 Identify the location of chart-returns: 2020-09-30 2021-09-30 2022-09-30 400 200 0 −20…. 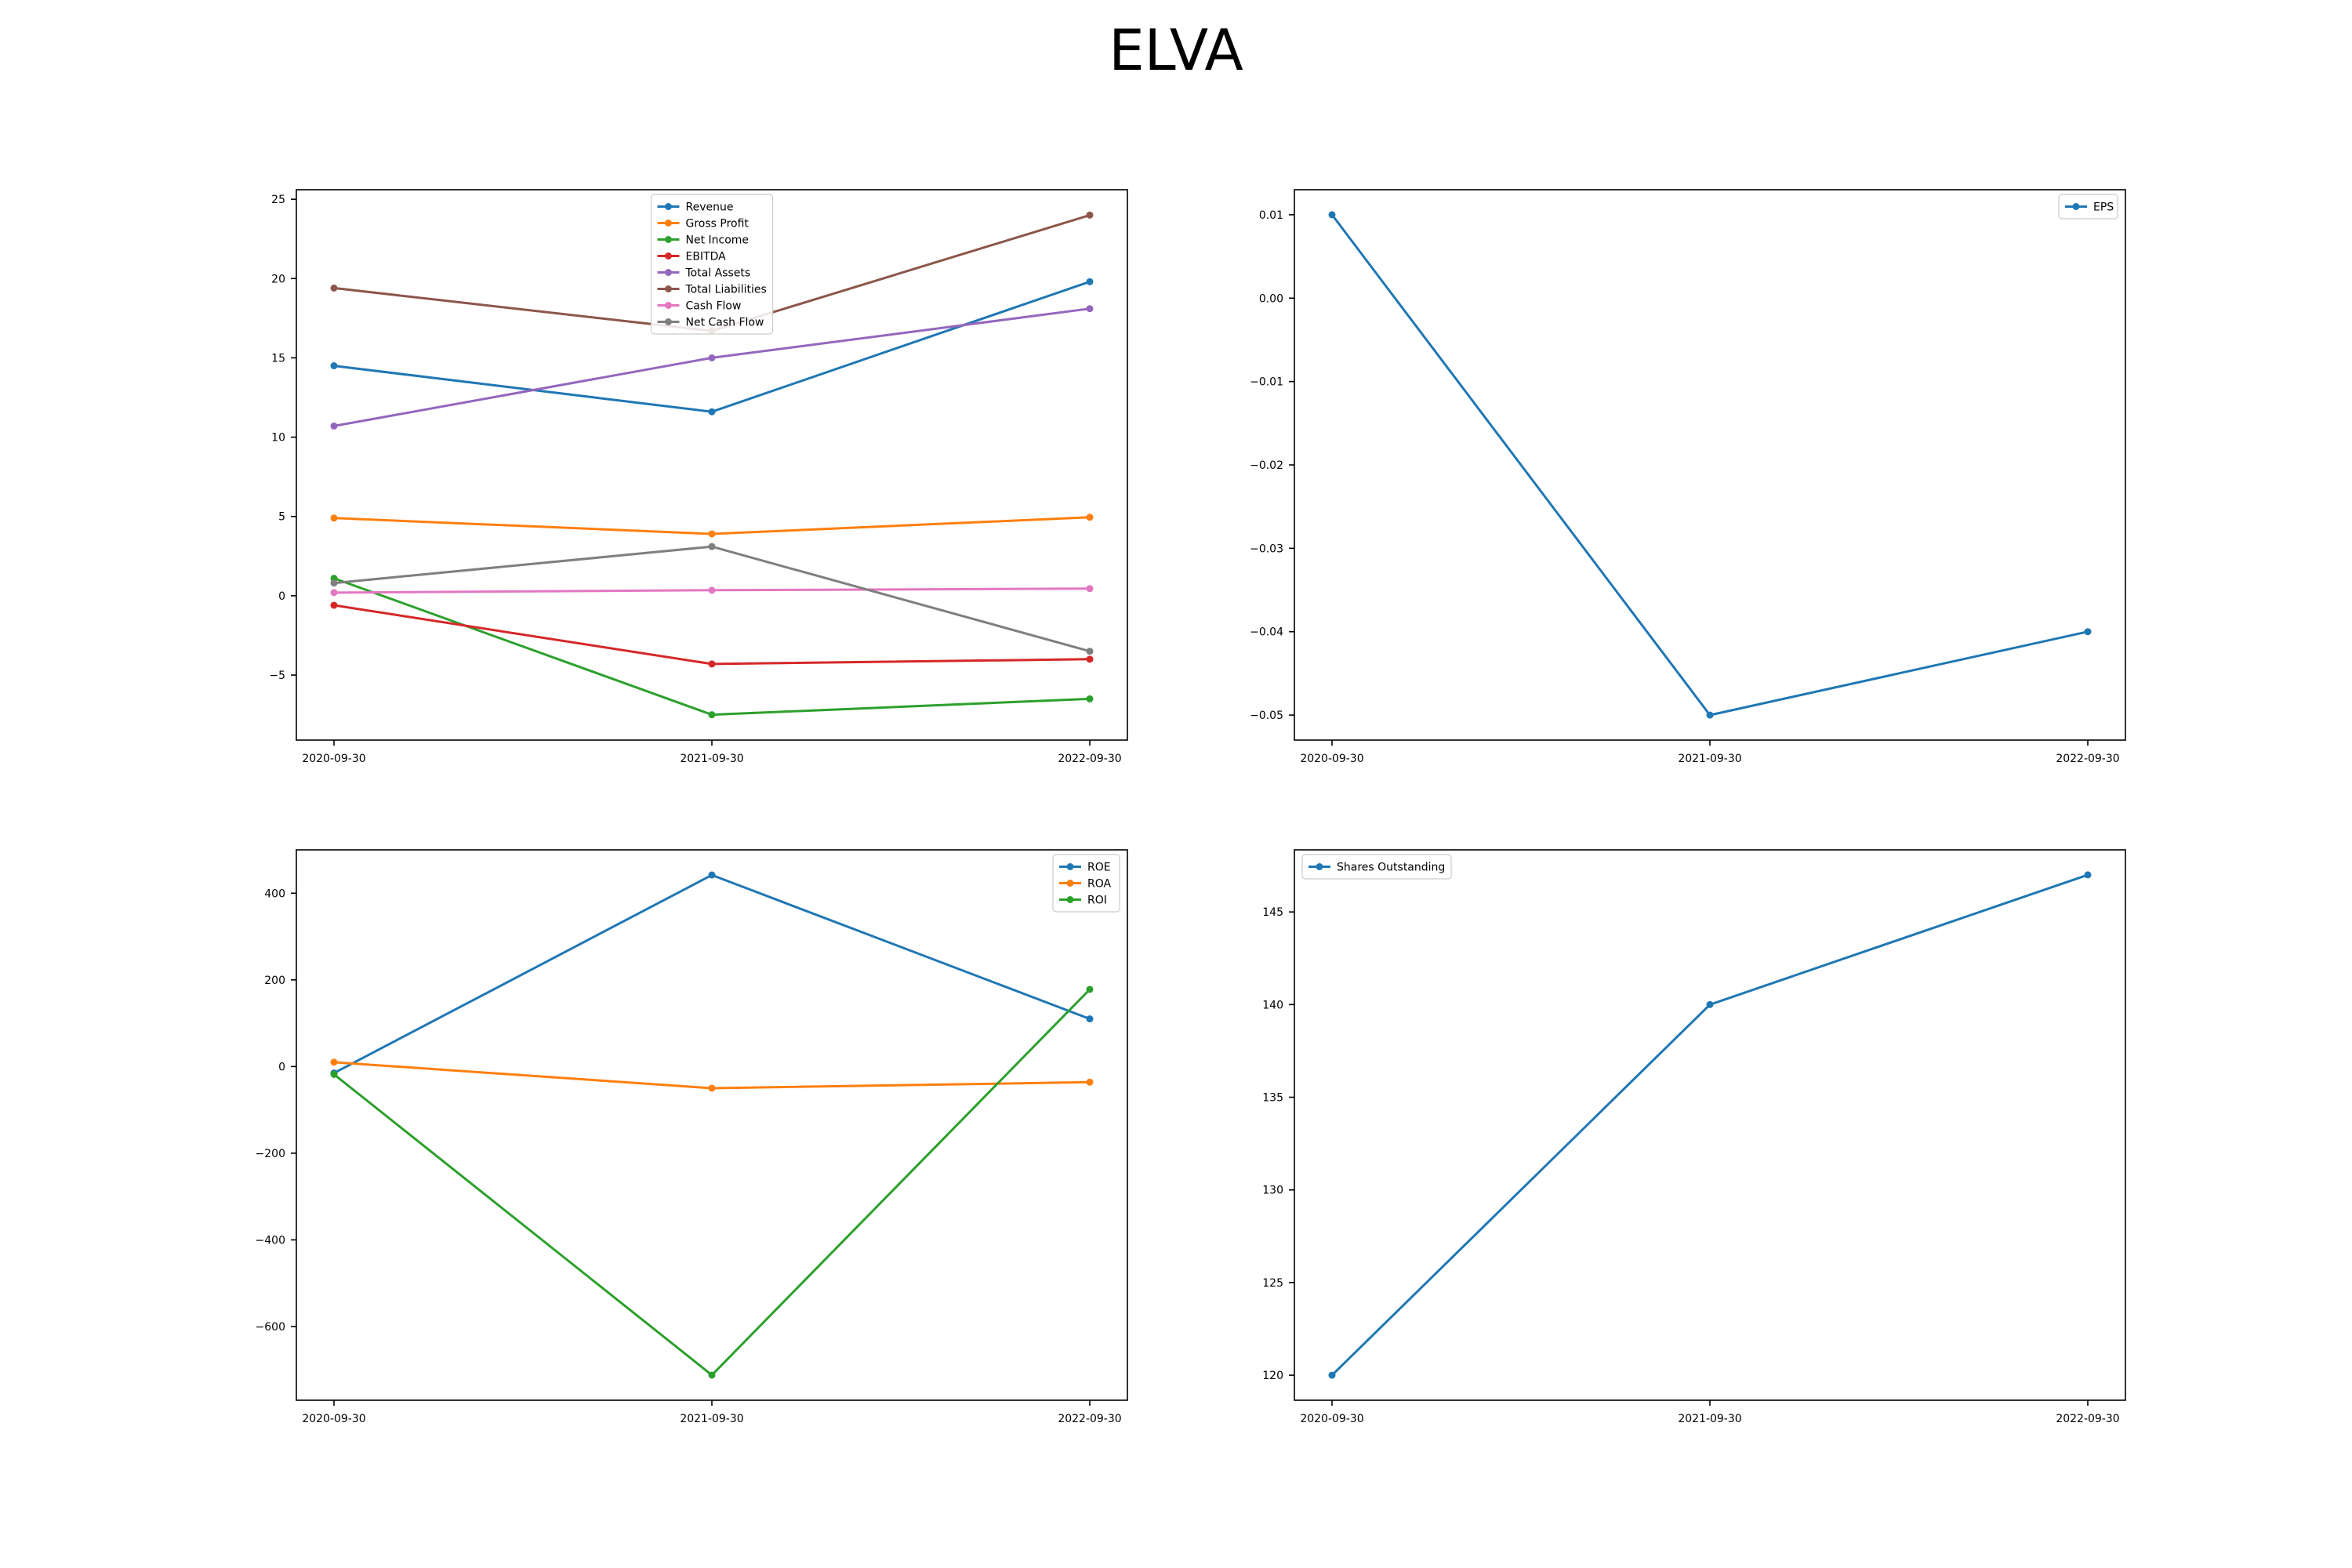
(692, 1137).